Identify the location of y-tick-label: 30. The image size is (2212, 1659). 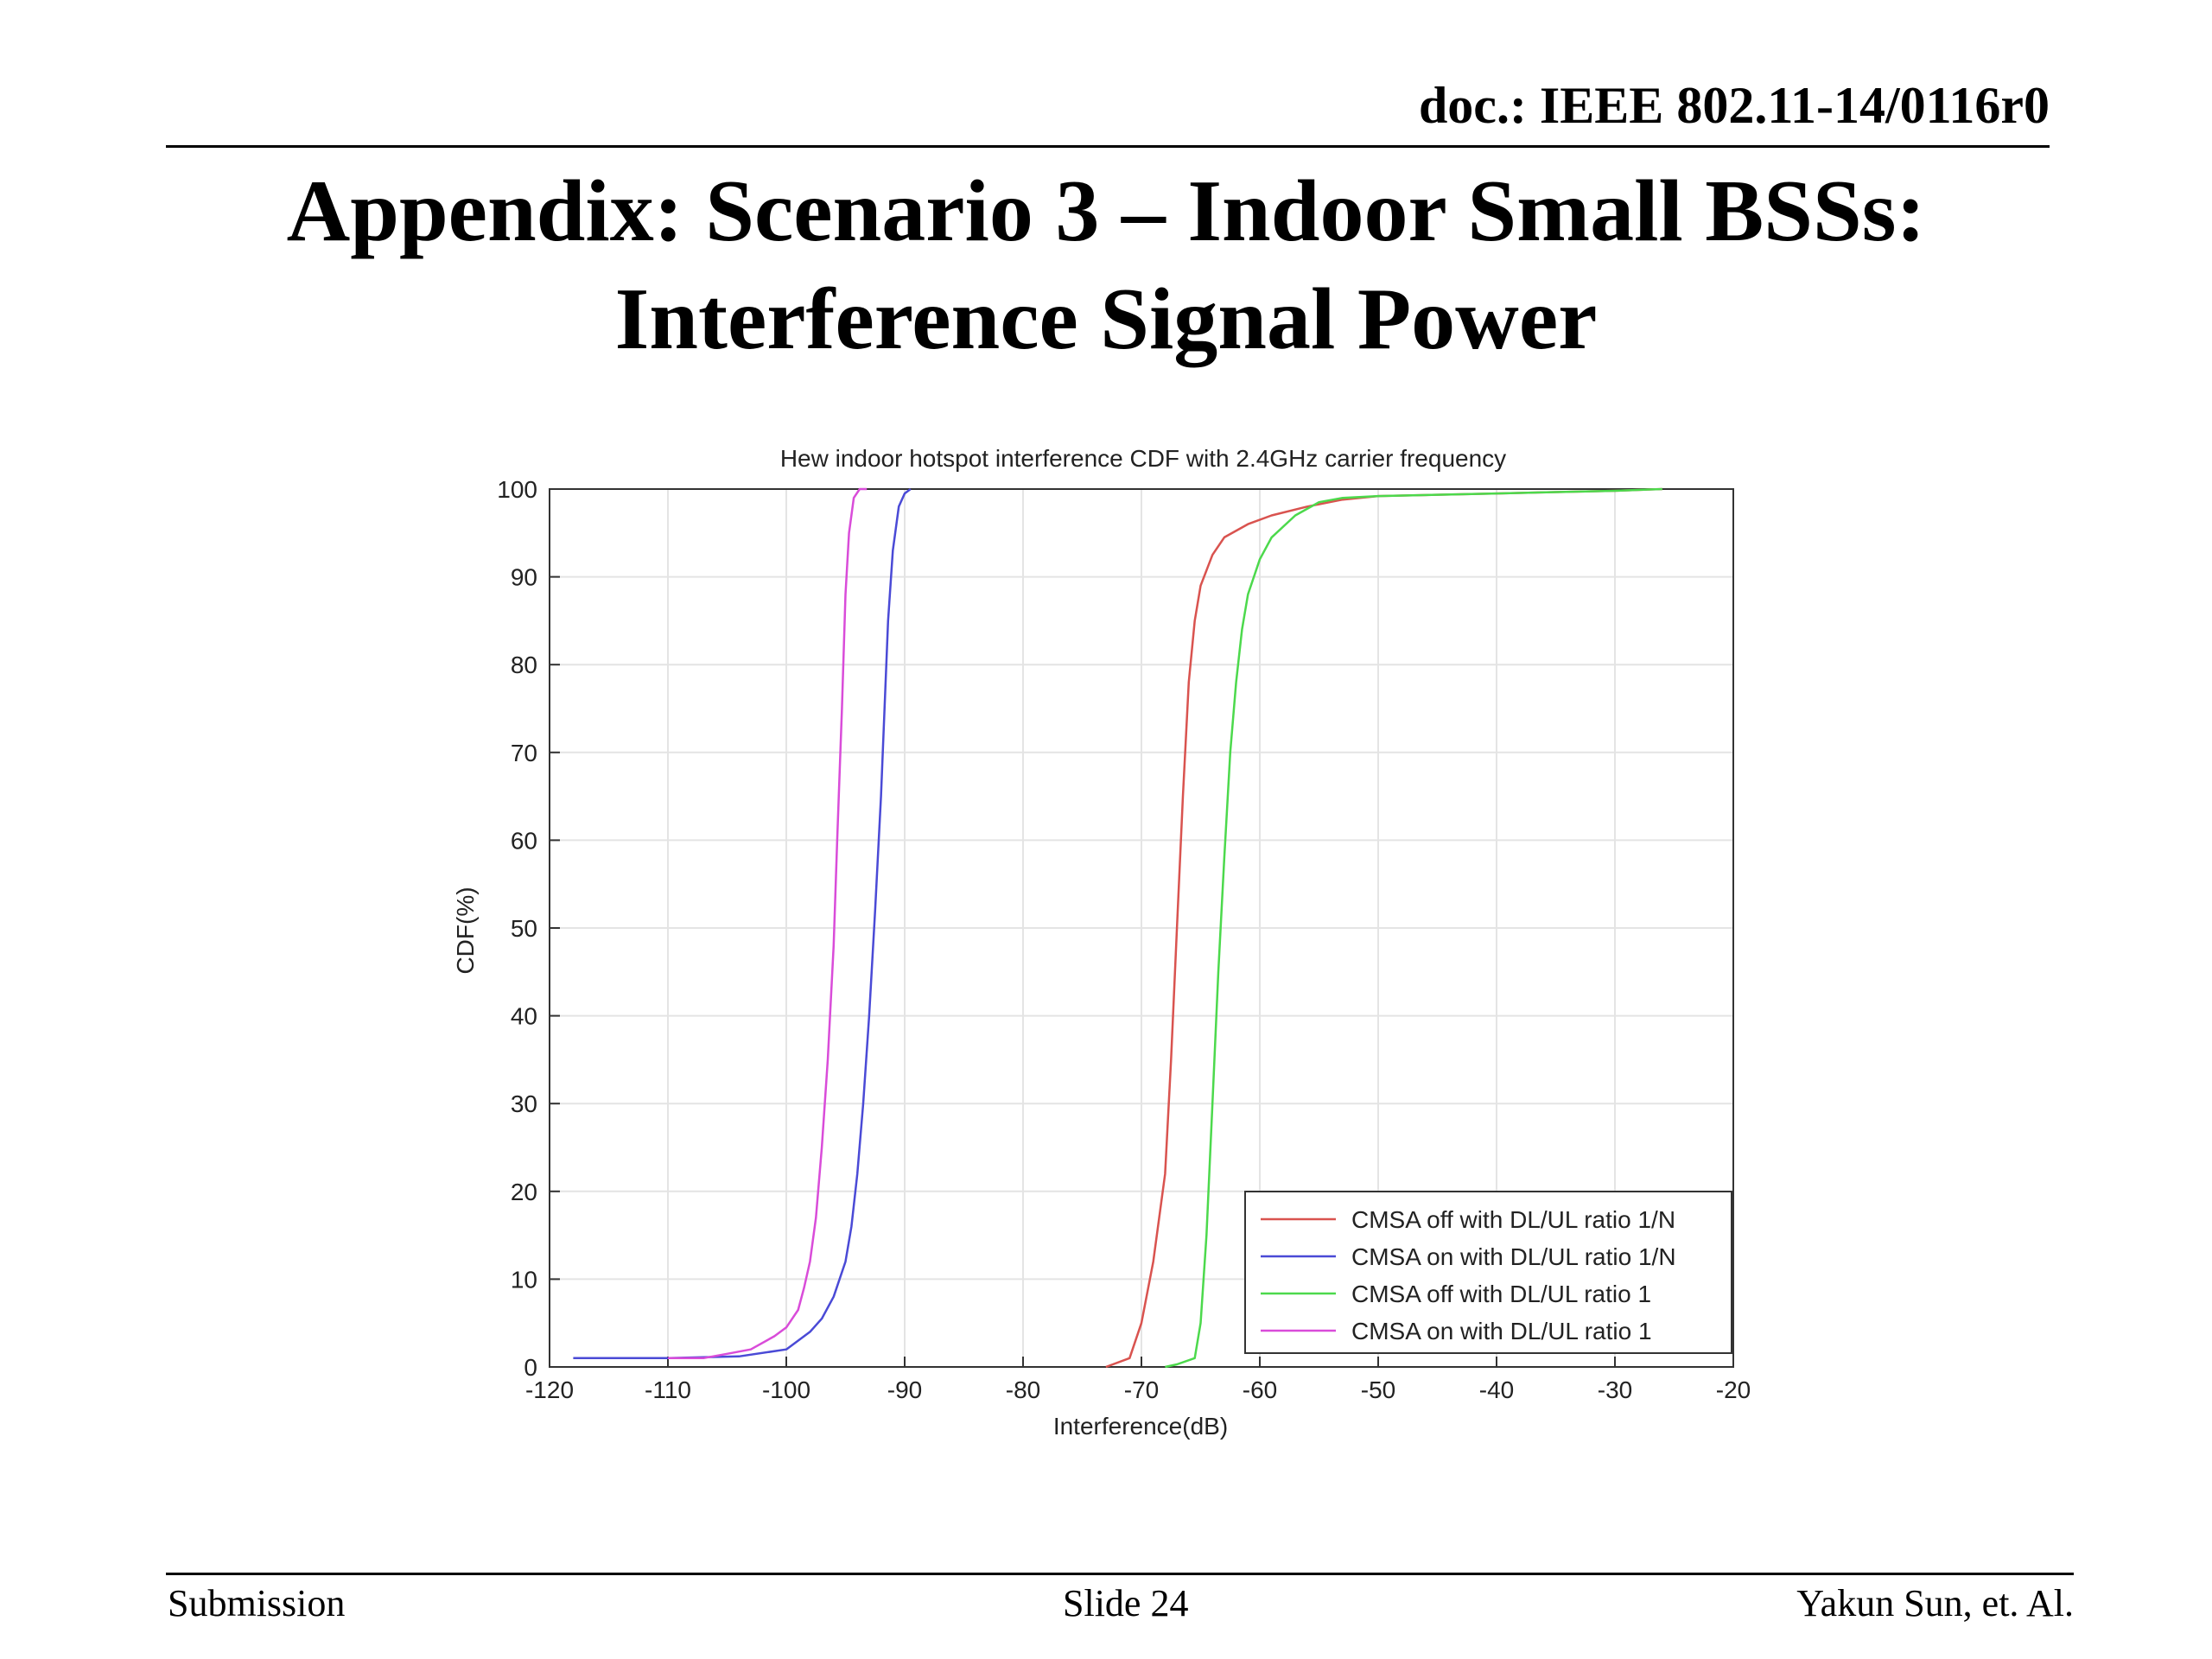
(524, 1103).